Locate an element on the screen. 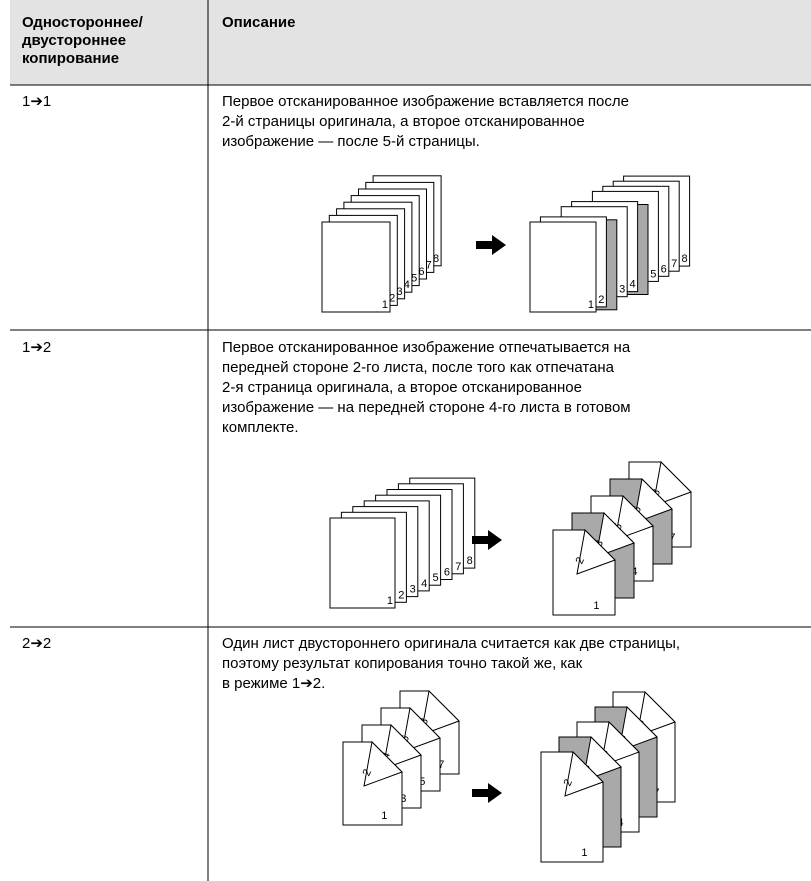 The width and height of the screenshot is (811, 881). header-line: Одностороннее/ is located at coordinates (82, 22).